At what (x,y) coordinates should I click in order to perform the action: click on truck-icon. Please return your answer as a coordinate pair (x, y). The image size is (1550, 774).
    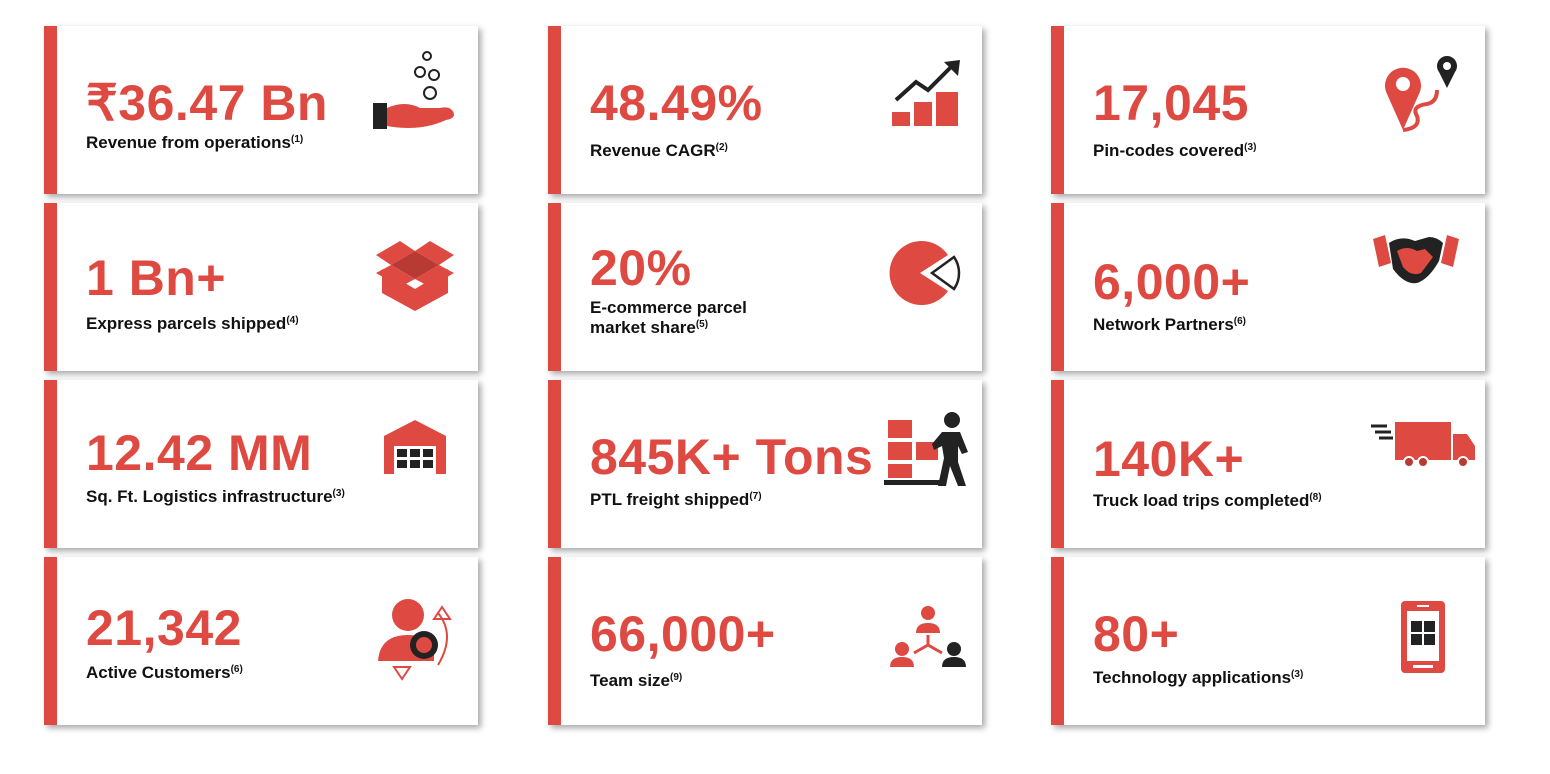
    Looking at the image, I should click on (1424, 445).